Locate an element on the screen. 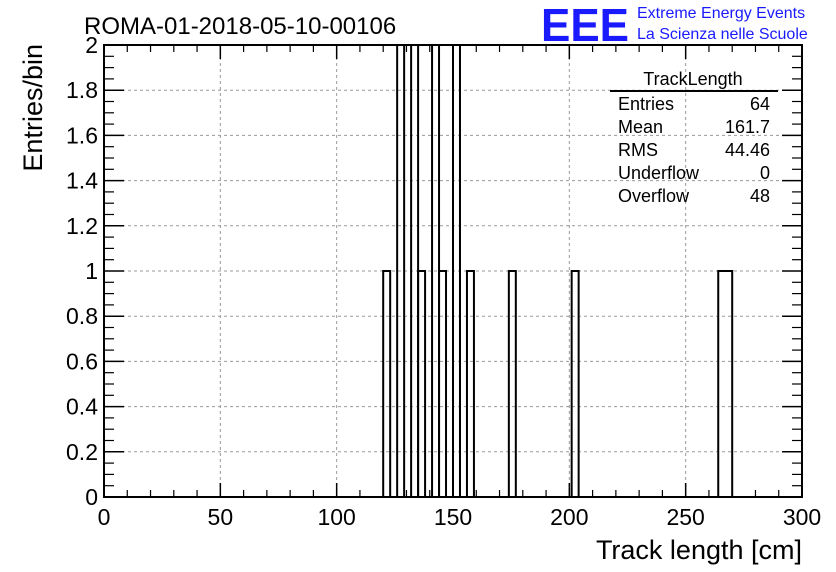  x-tick-label: 0 is located at coordinates (104, 517).